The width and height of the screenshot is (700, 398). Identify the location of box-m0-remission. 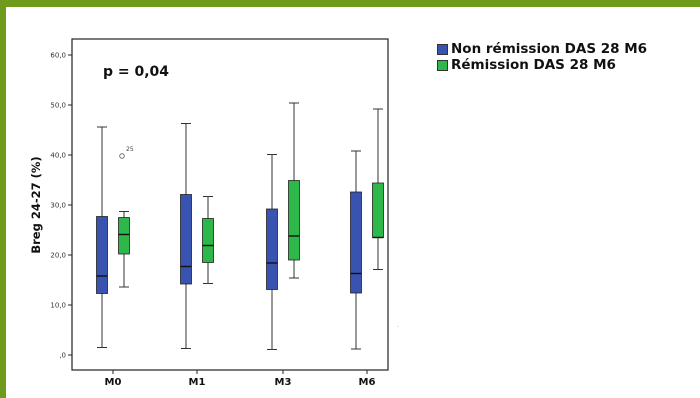
(124, 249).